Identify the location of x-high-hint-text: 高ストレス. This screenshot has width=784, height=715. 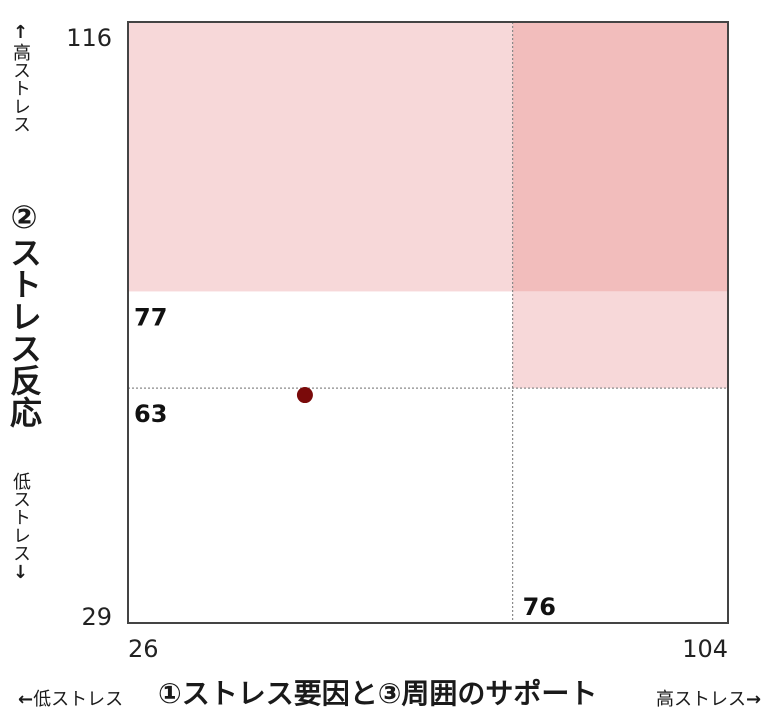
(701, 699).